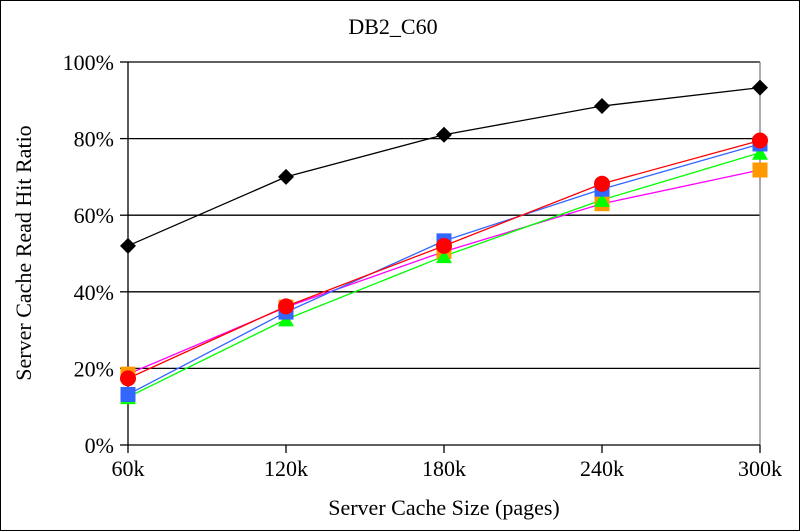  I want to click on y-tick-label: 0%, so click(99, 445).